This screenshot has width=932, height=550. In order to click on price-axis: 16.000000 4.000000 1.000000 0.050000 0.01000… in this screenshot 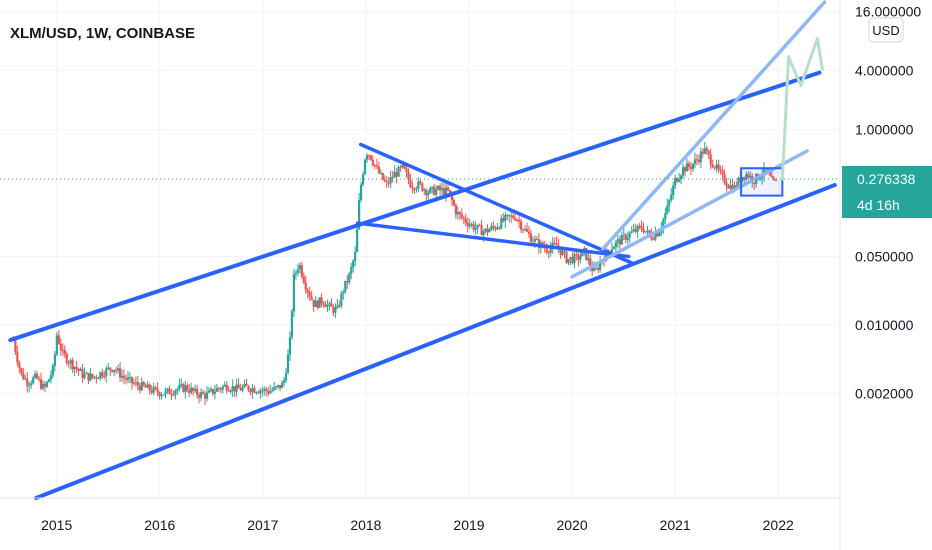, I will do `click(888, 203)`.